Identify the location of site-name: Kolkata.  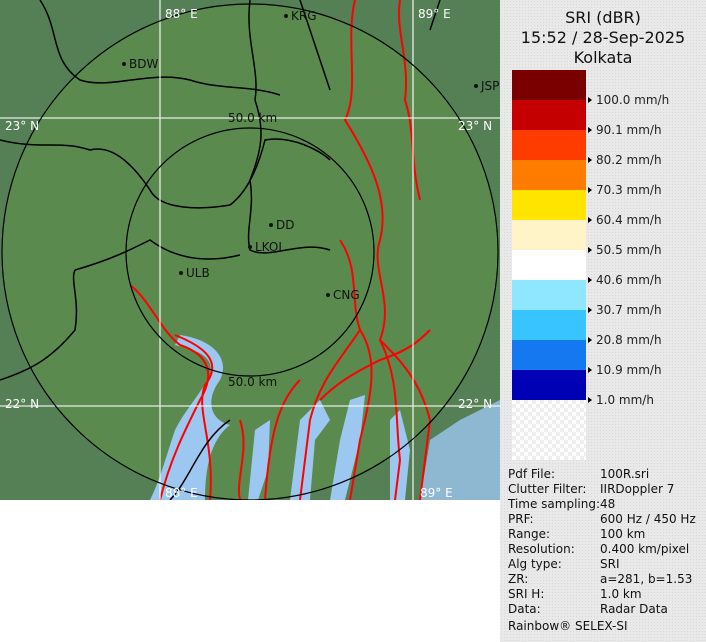
(603, 57).